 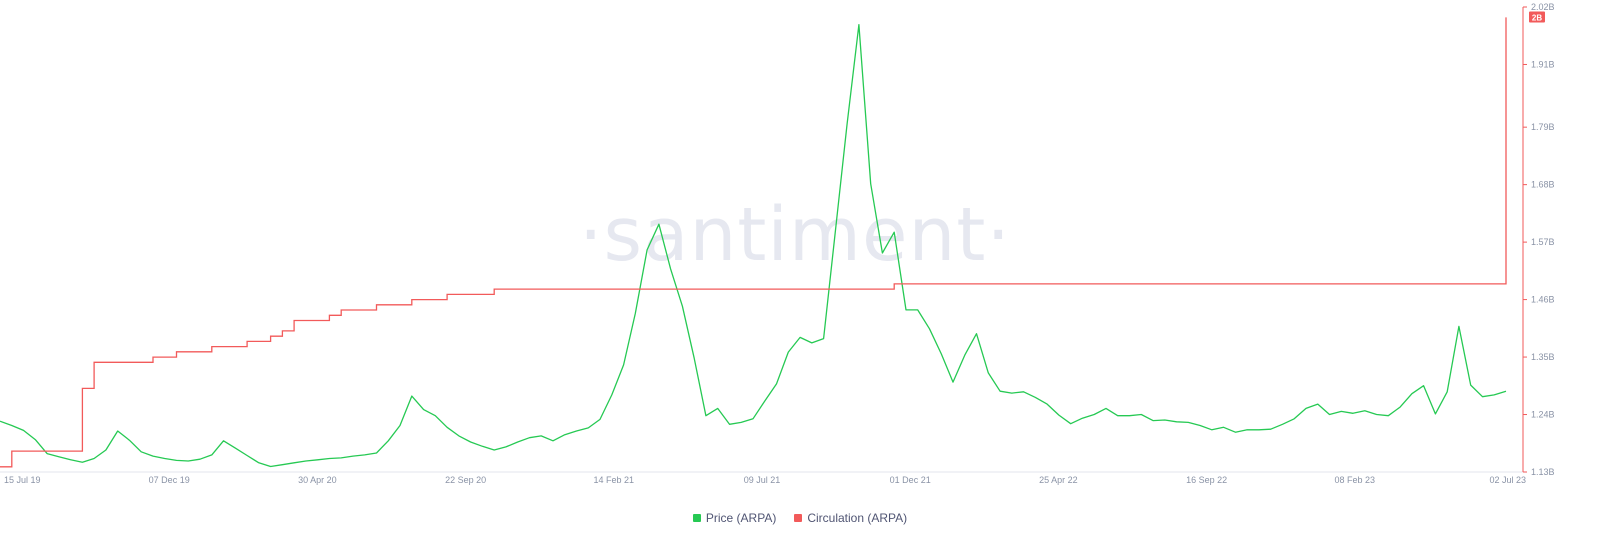 I want to click on x-tick-label: 07 Dec 19, so click(x=169, y=480).